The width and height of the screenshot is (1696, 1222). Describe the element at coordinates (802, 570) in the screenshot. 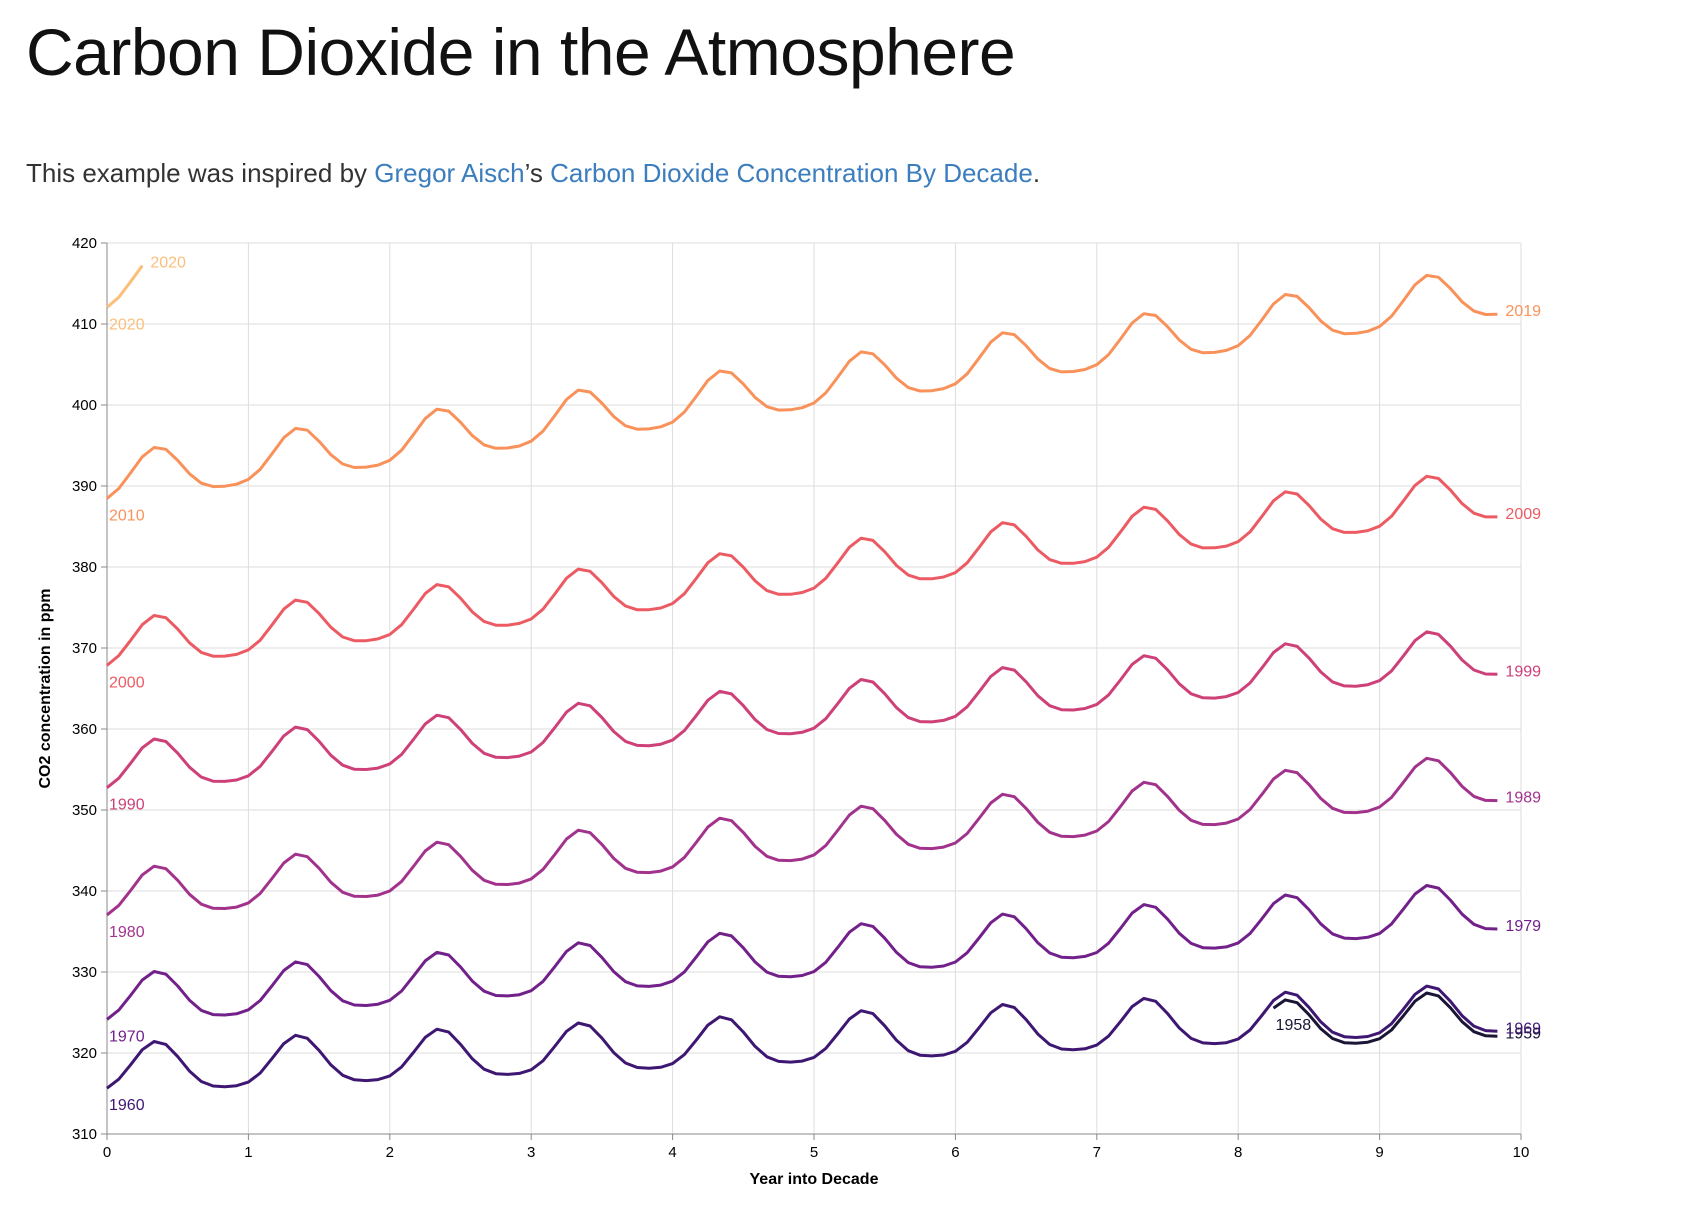

I see `series-line-2000s` at that location.